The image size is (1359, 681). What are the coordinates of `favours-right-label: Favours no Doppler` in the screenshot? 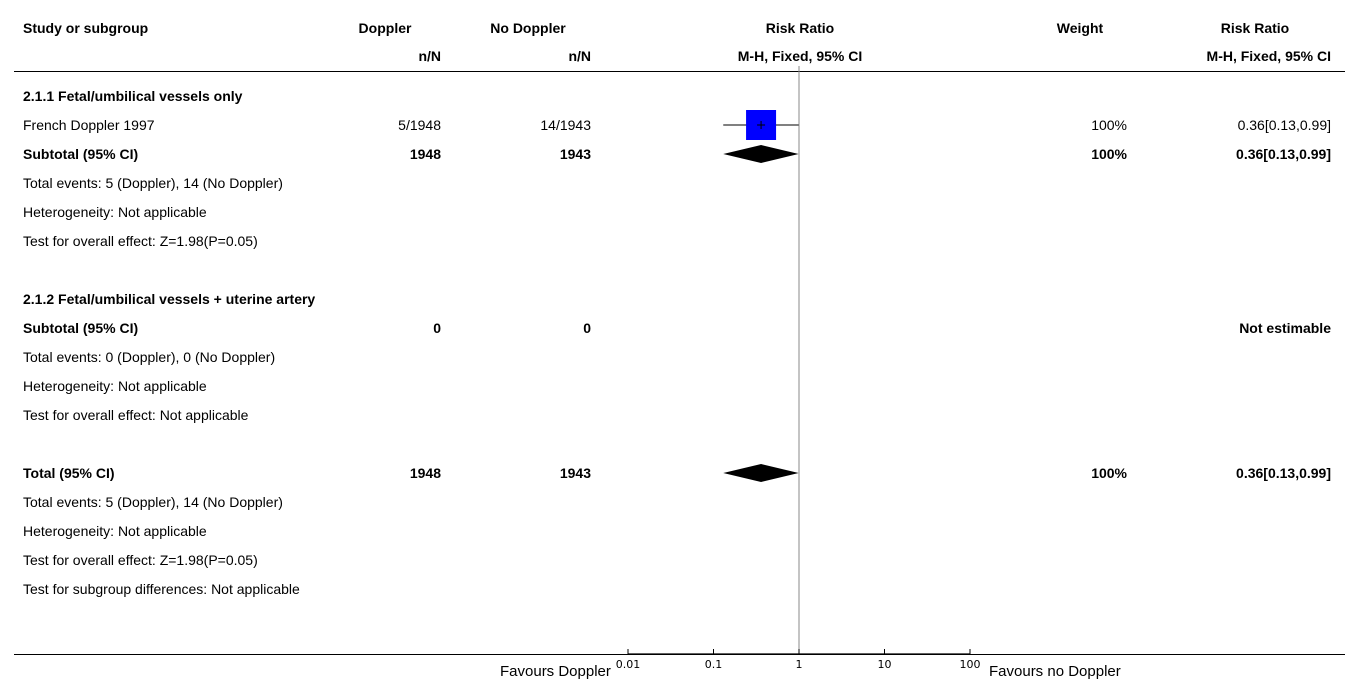 It's located at (1055, 671).